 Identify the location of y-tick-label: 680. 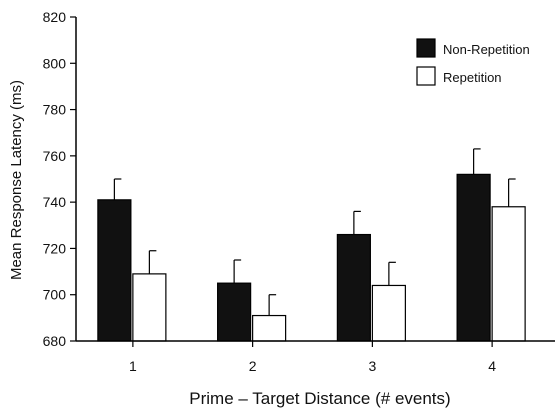
(55, 341).